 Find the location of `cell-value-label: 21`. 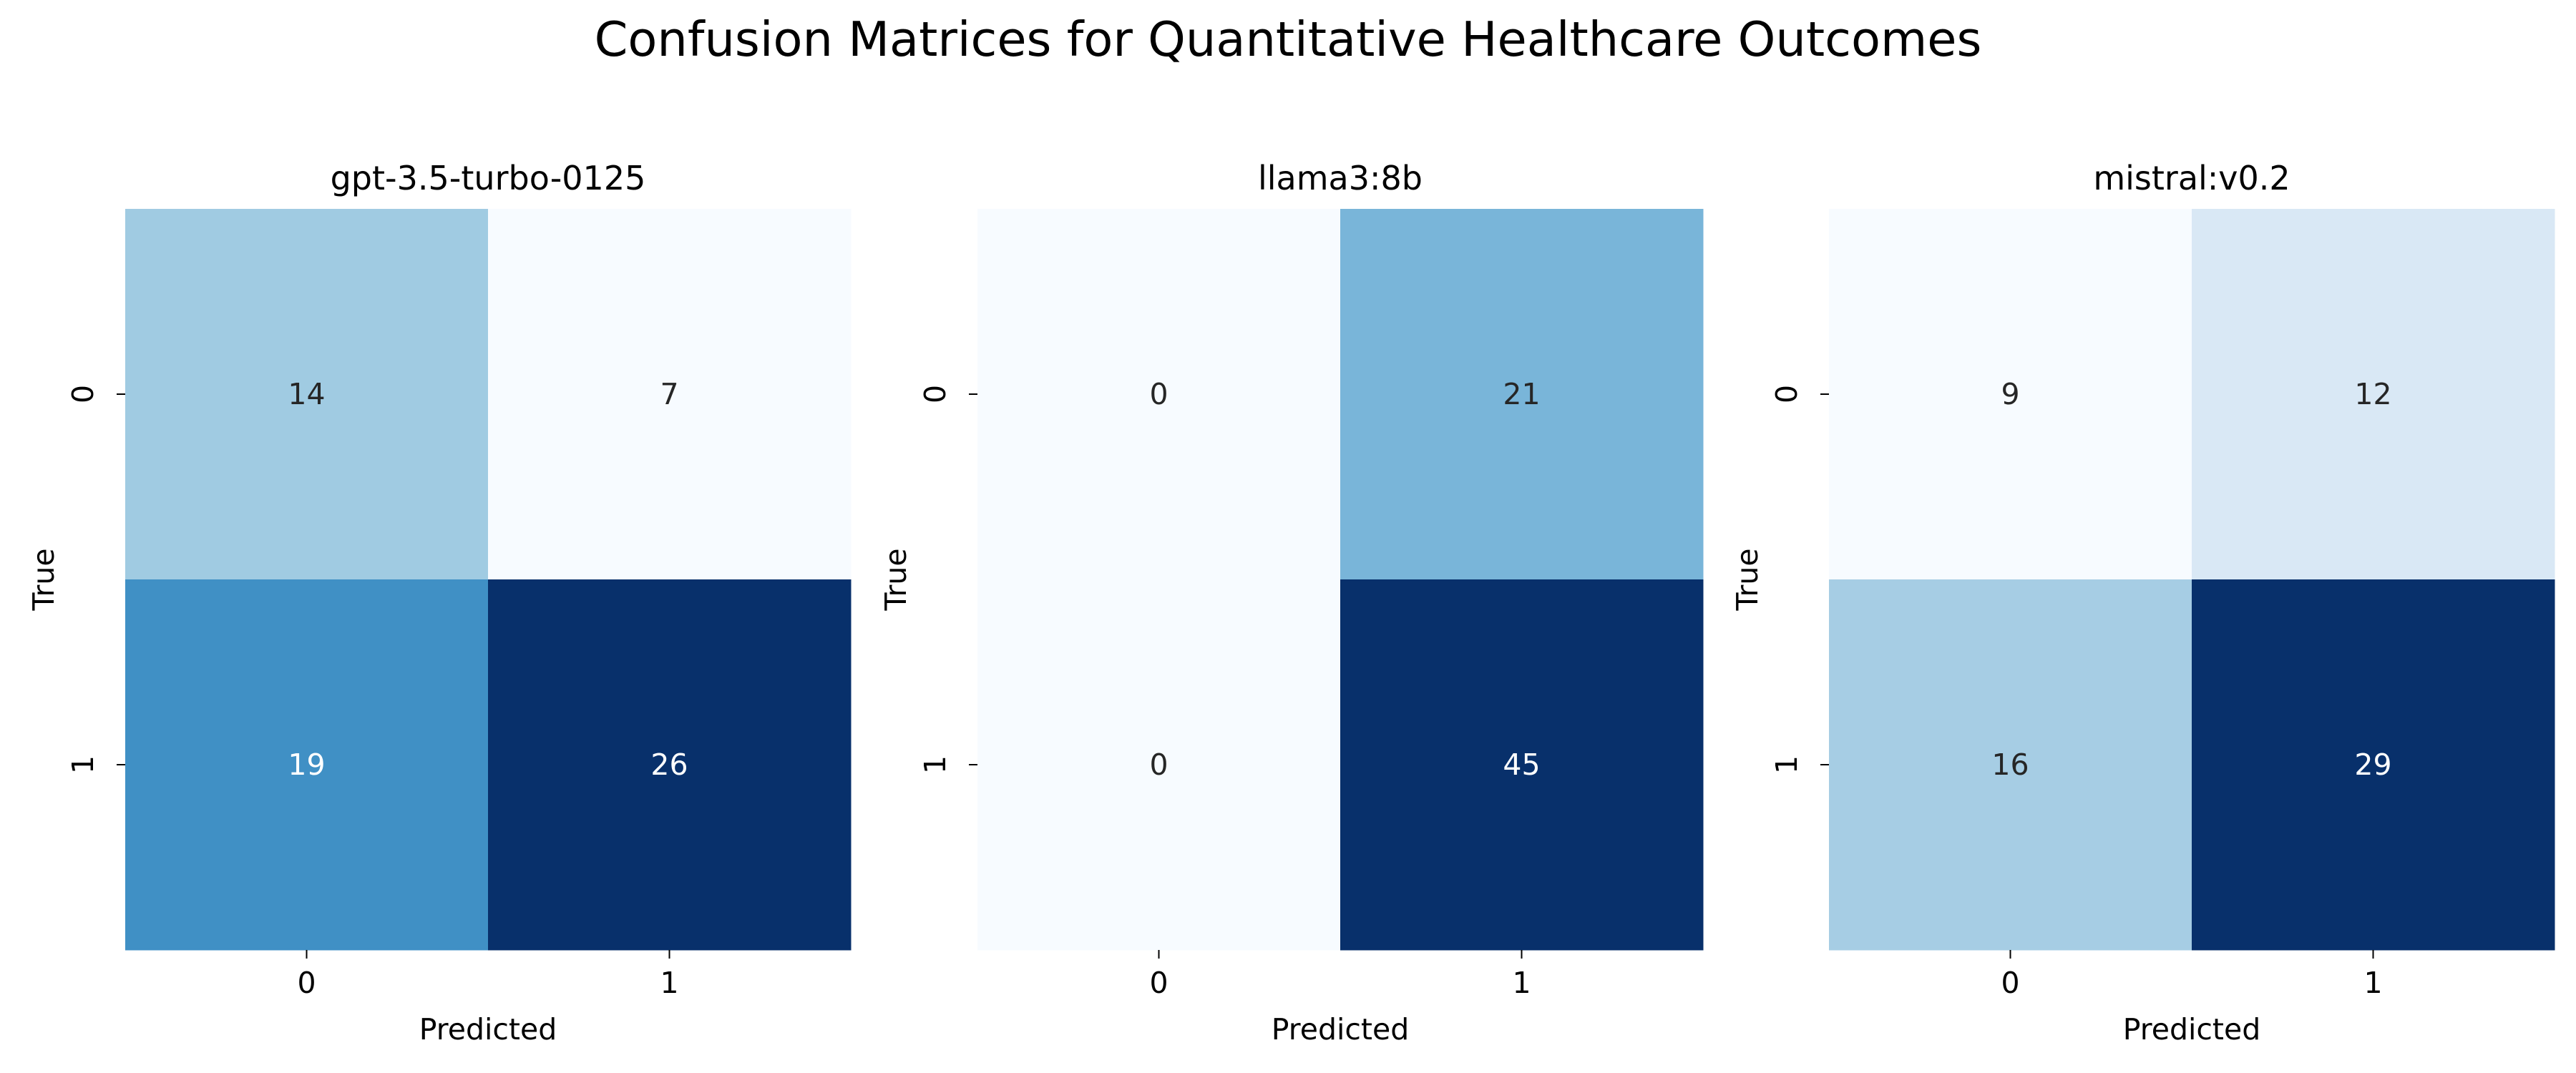

cell-value-label: 21 is located at coordinates (1521, 394).